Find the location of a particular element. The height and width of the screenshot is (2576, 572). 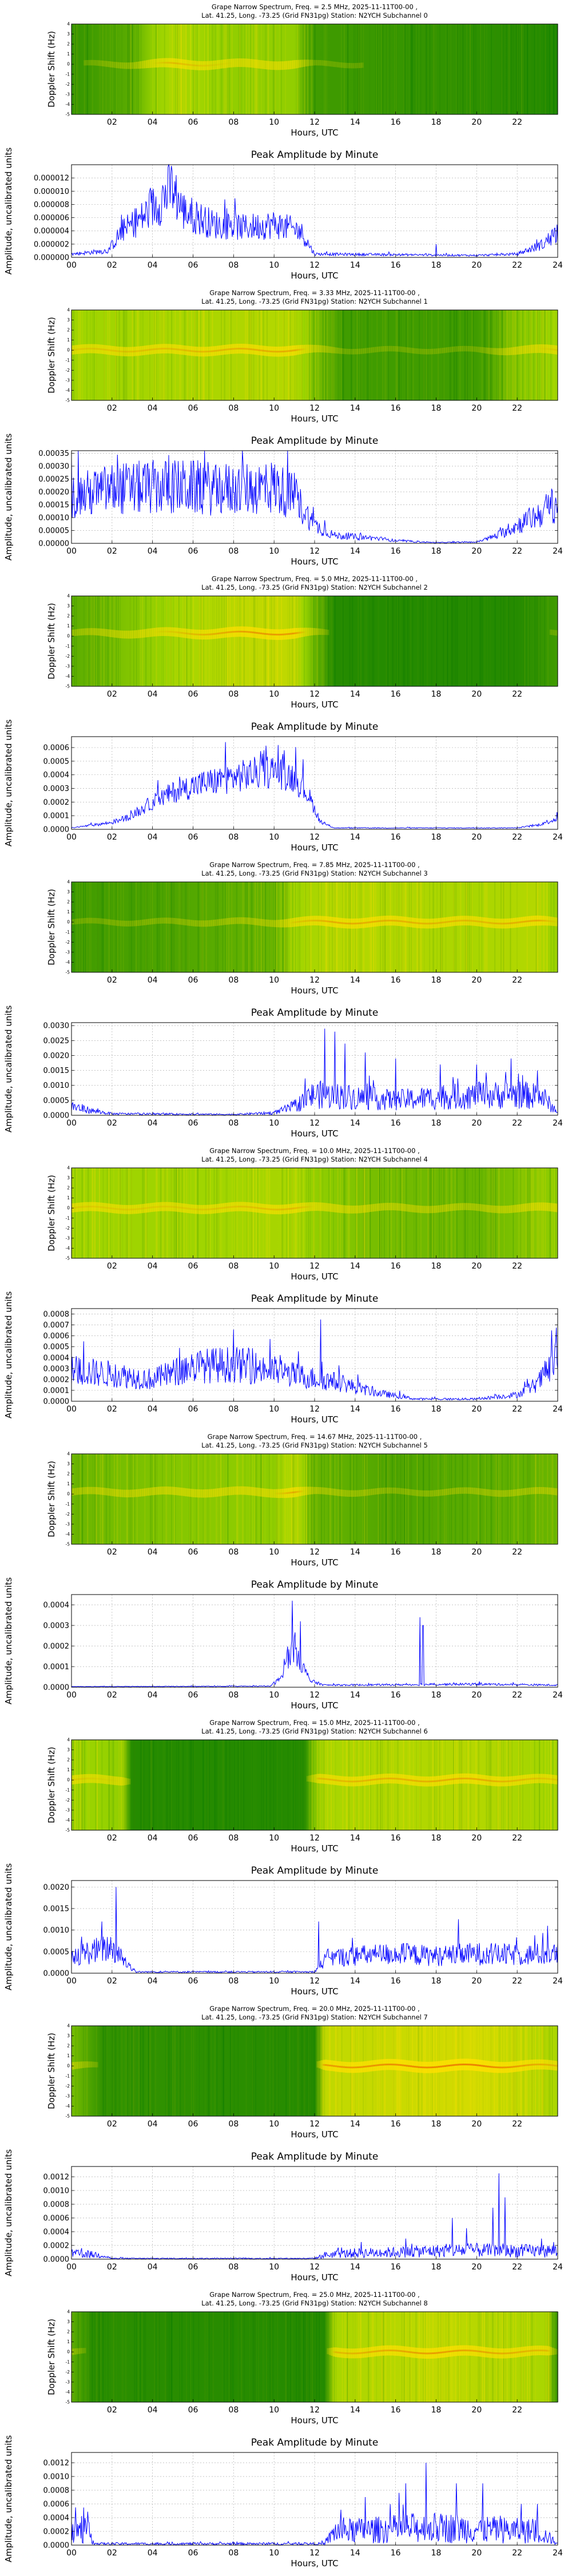

spectrogram-ytick-label: -5 is located at coordinates (68, 114).